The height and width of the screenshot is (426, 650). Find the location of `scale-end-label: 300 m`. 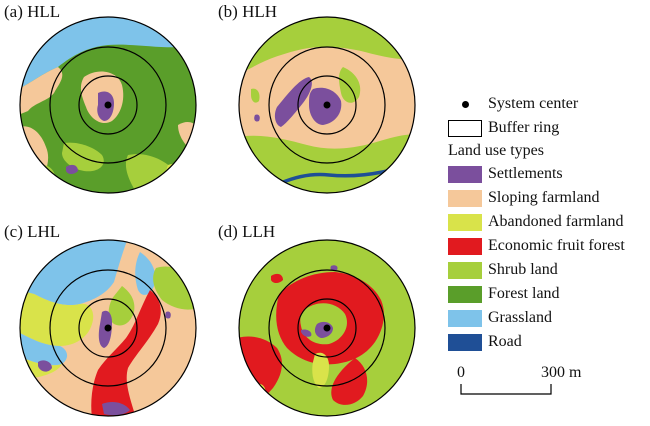

scale-end-label: 300 m is located at coordinates (561, 372).